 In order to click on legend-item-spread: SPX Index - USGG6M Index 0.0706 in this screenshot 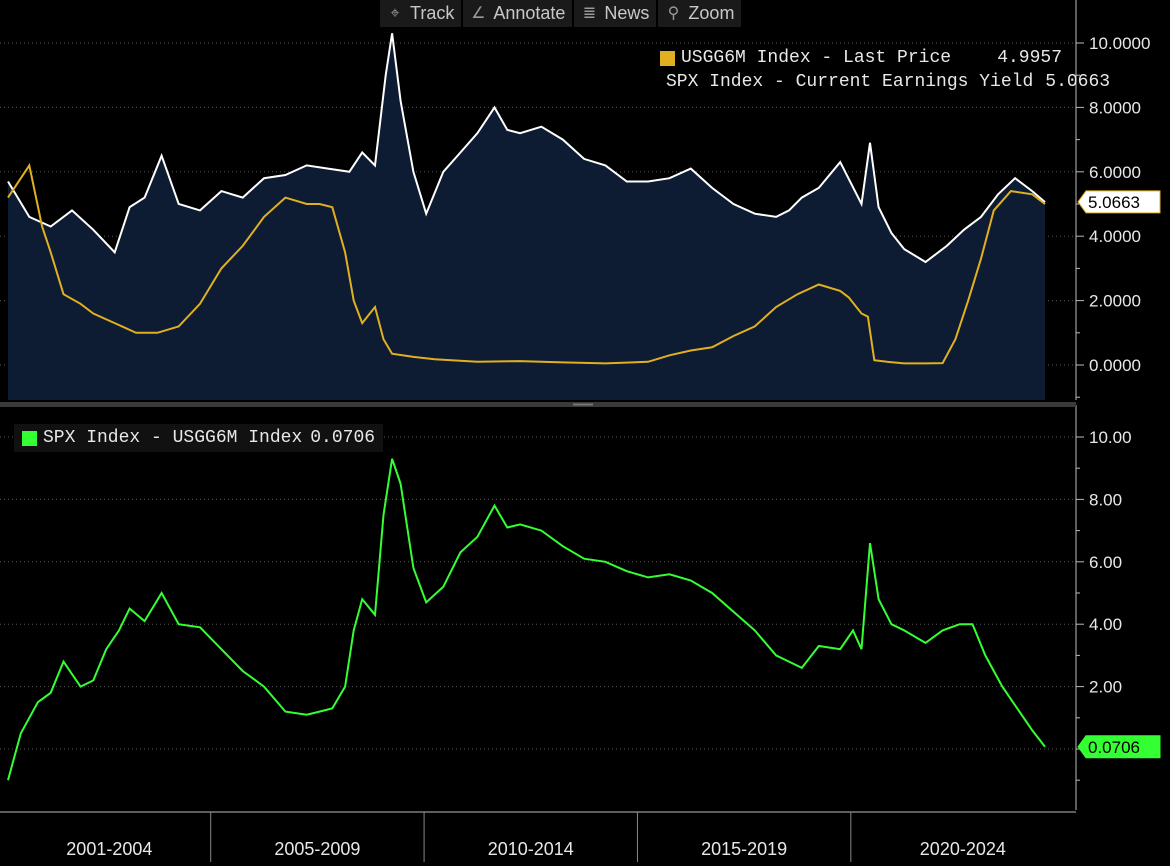, I will do `click(198, 438)`.